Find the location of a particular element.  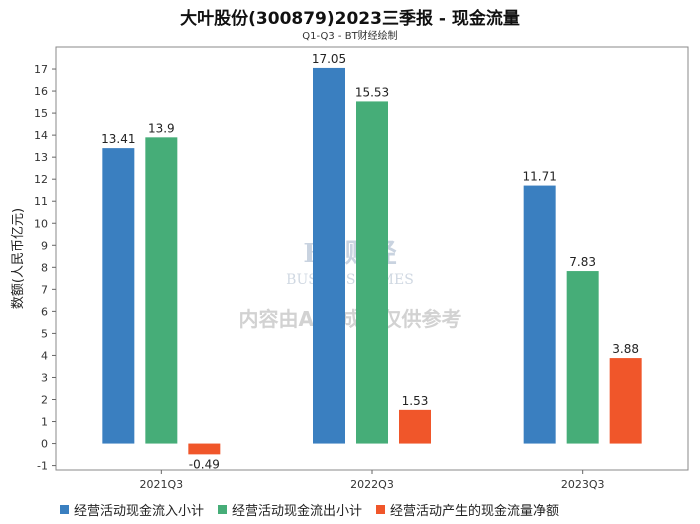

y-tick-label: 15 is located at coordinates (41, 113).